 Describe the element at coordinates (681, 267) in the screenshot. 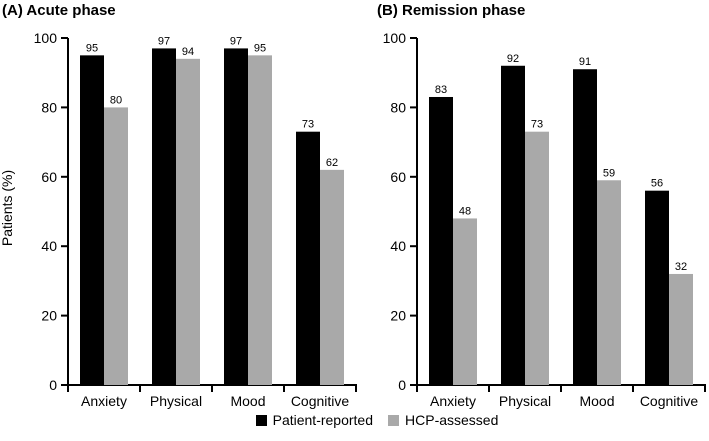

I see `bar-value-label: 32` at that location.